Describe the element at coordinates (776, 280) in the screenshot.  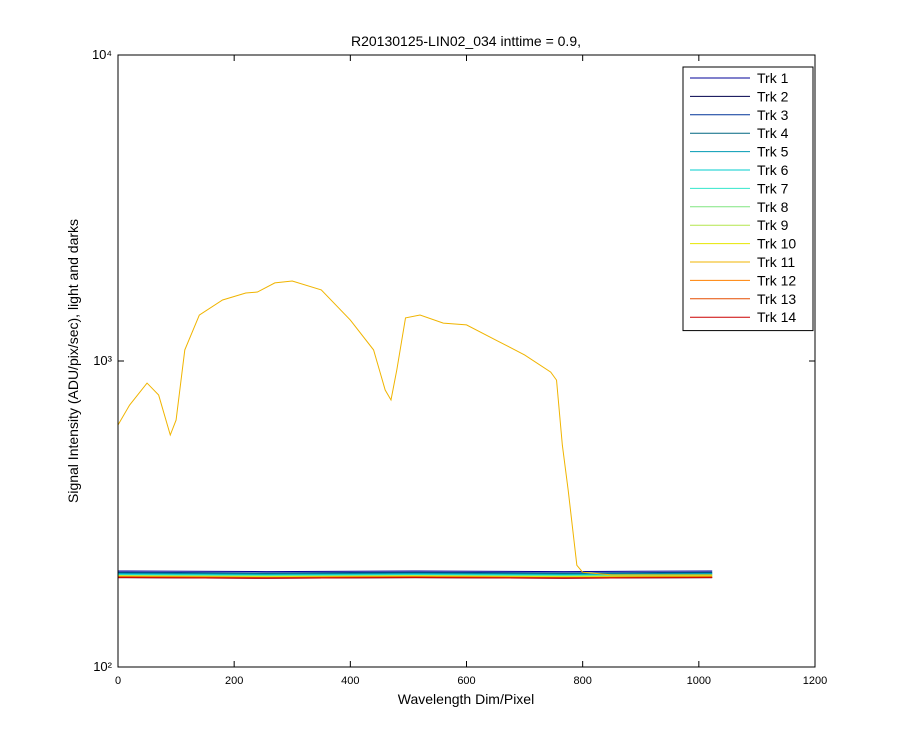
I see `legend-label: Trk 12` at that location.